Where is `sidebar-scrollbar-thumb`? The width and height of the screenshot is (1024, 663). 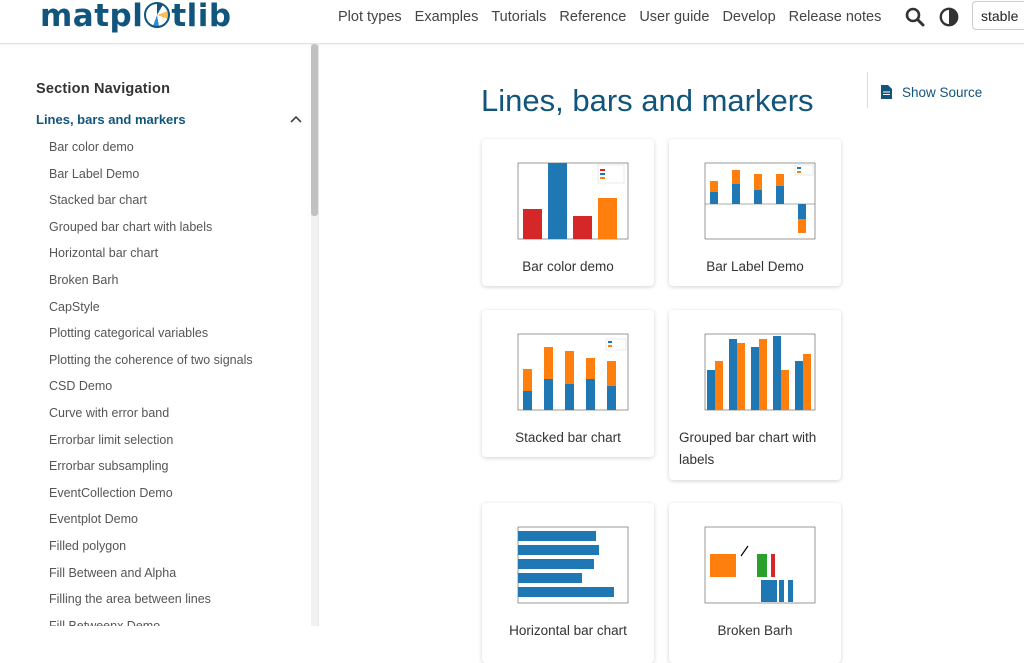 sidebar-scrollbar-thumb is located at coordinates (314, 130).